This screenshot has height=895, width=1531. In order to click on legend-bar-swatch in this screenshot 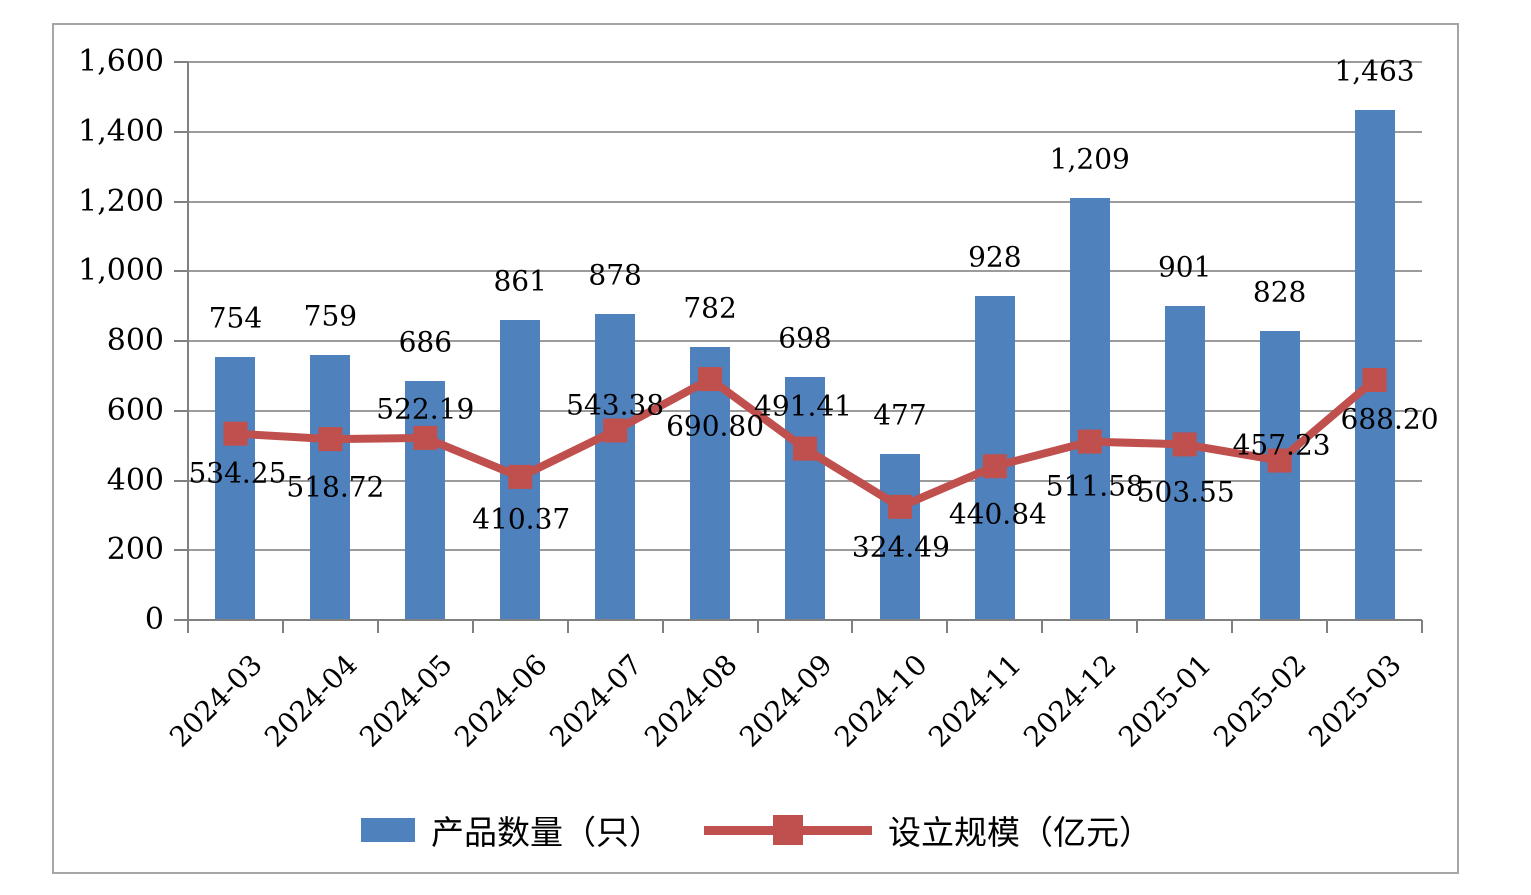, I will do `click(388, 830)`.